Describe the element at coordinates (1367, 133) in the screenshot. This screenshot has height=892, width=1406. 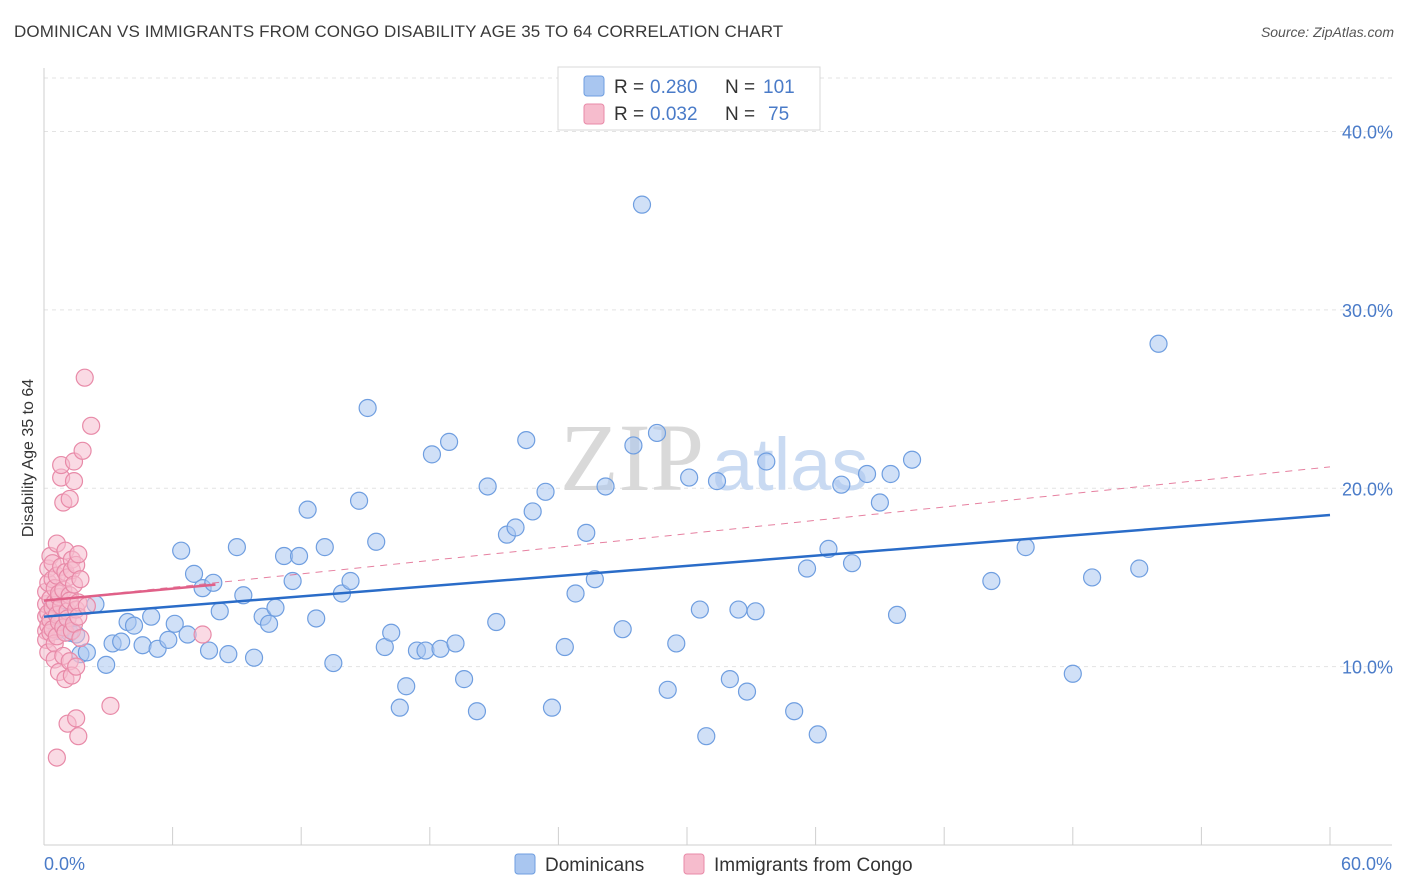
I see `y-tick-label-40: 40.0%` at that location.